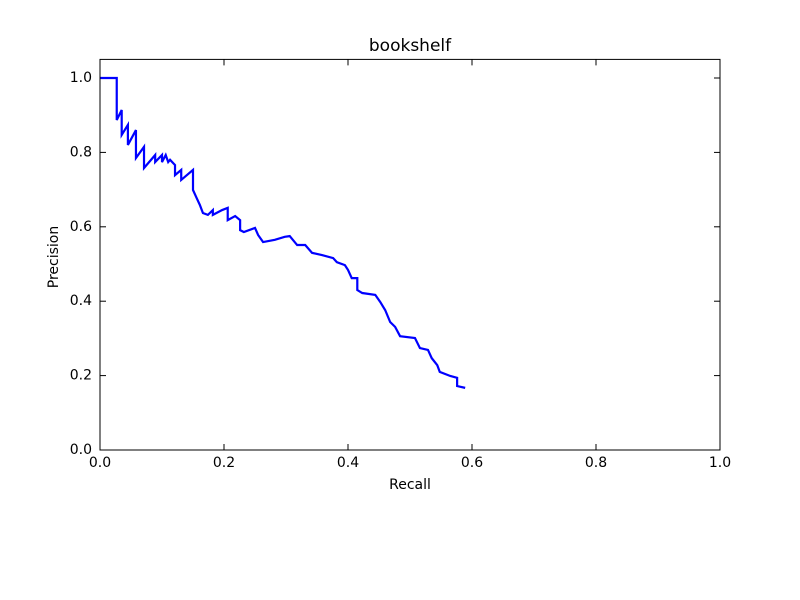  What do you see at coordinates (81, 376) in the screenshot?
I see `y-tick-label: 0.2` at bounding box center [81, 376].